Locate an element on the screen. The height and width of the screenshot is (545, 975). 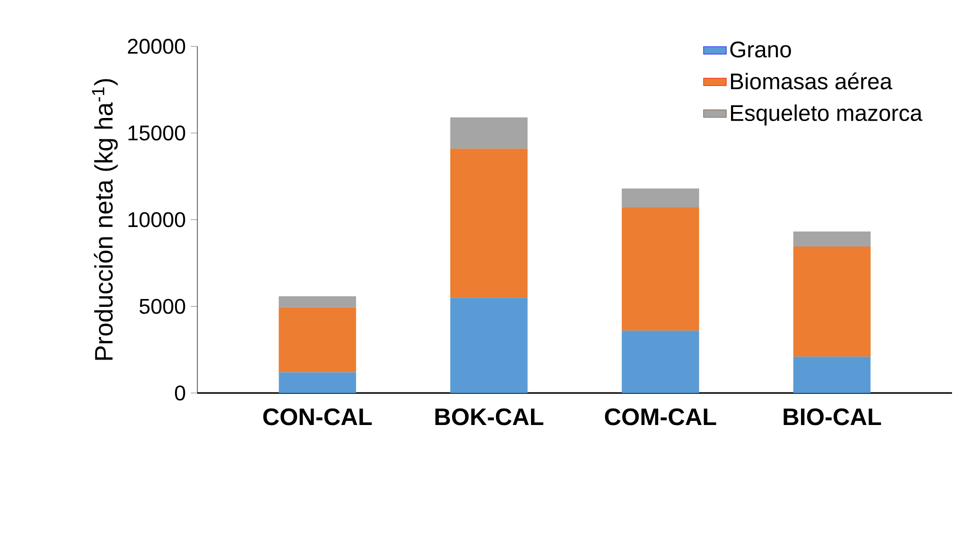
x-tick-label: BOK-CAL is located at coordinates (489, 417).